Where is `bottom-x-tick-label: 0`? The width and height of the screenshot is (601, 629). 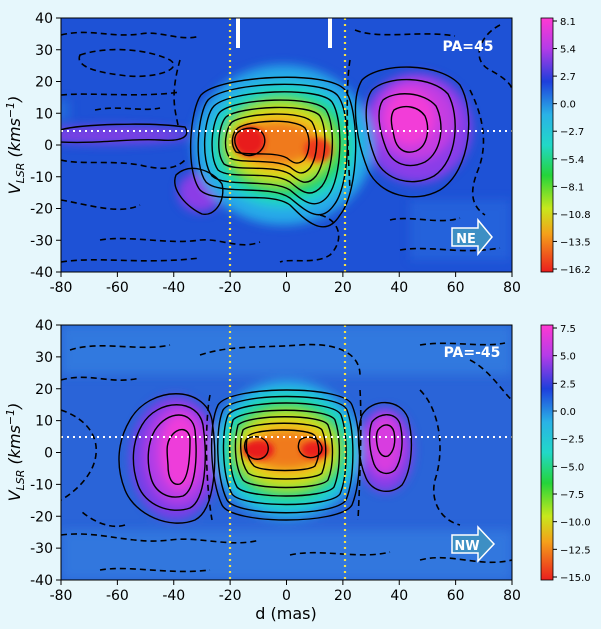
bottom-x-tick-label: 0 is located at coordinates (286, 596).